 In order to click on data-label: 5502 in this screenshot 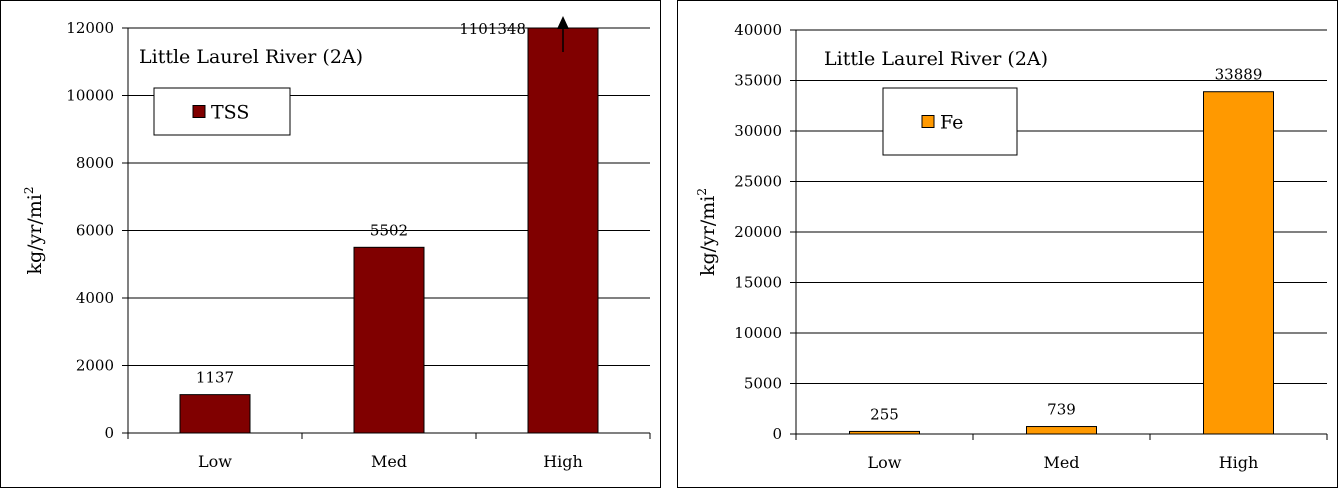, I will do `click(389, 230)`.